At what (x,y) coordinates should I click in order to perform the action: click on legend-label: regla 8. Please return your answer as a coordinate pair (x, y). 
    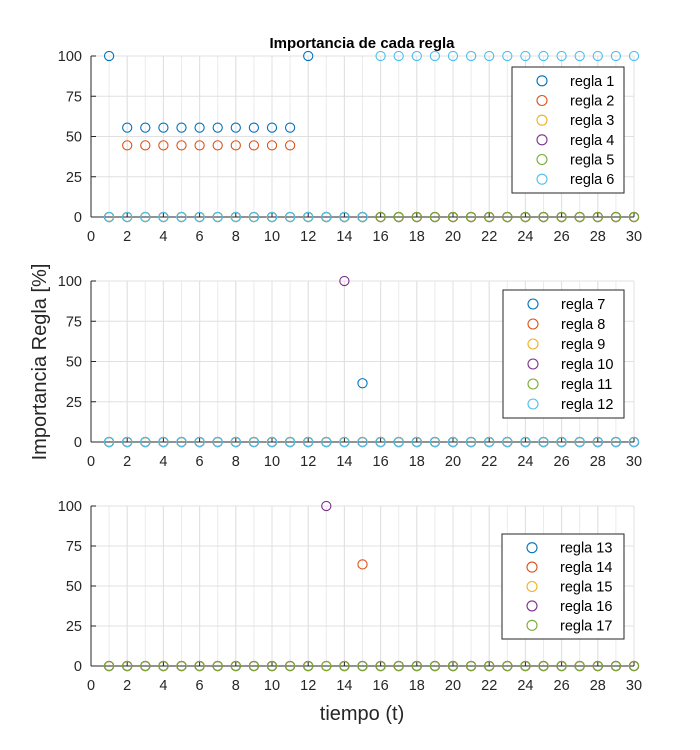
    Looking at the image, I should click on (583, 325).